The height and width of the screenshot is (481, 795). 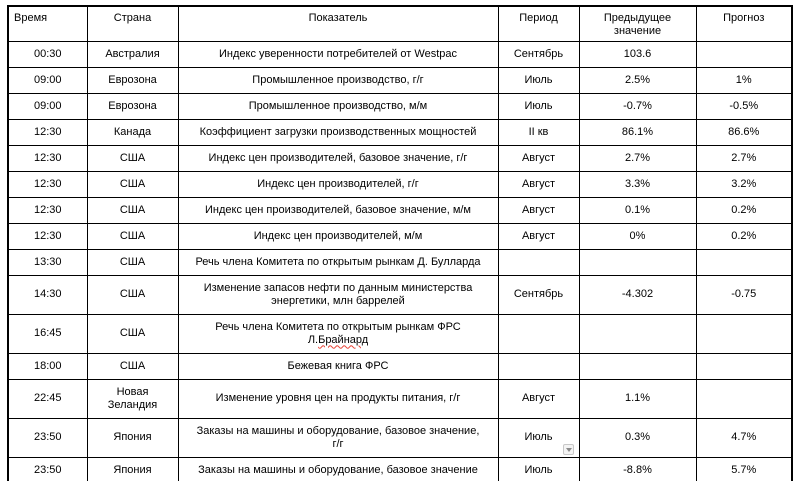 What do you see at coordinates (744, 132) in the screenshot?
I see `cell-forecast: 86.6%` at bounding box center [744, 132].